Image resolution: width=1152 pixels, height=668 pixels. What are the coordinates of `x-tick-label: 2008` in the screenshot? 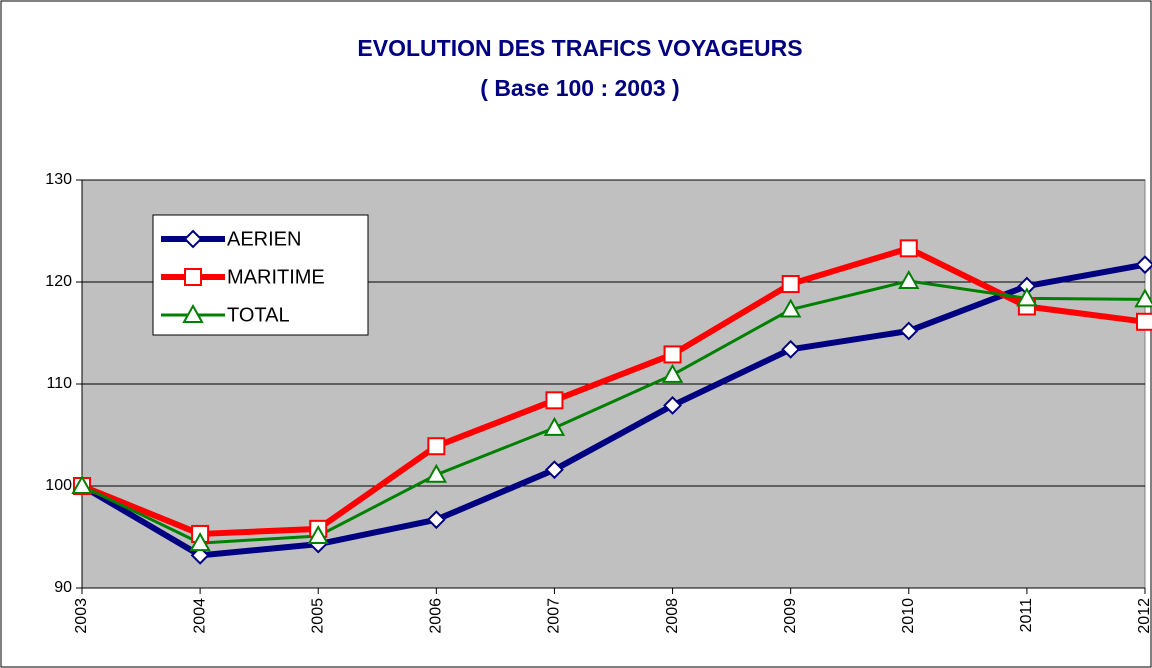 It's located at (672, 616).